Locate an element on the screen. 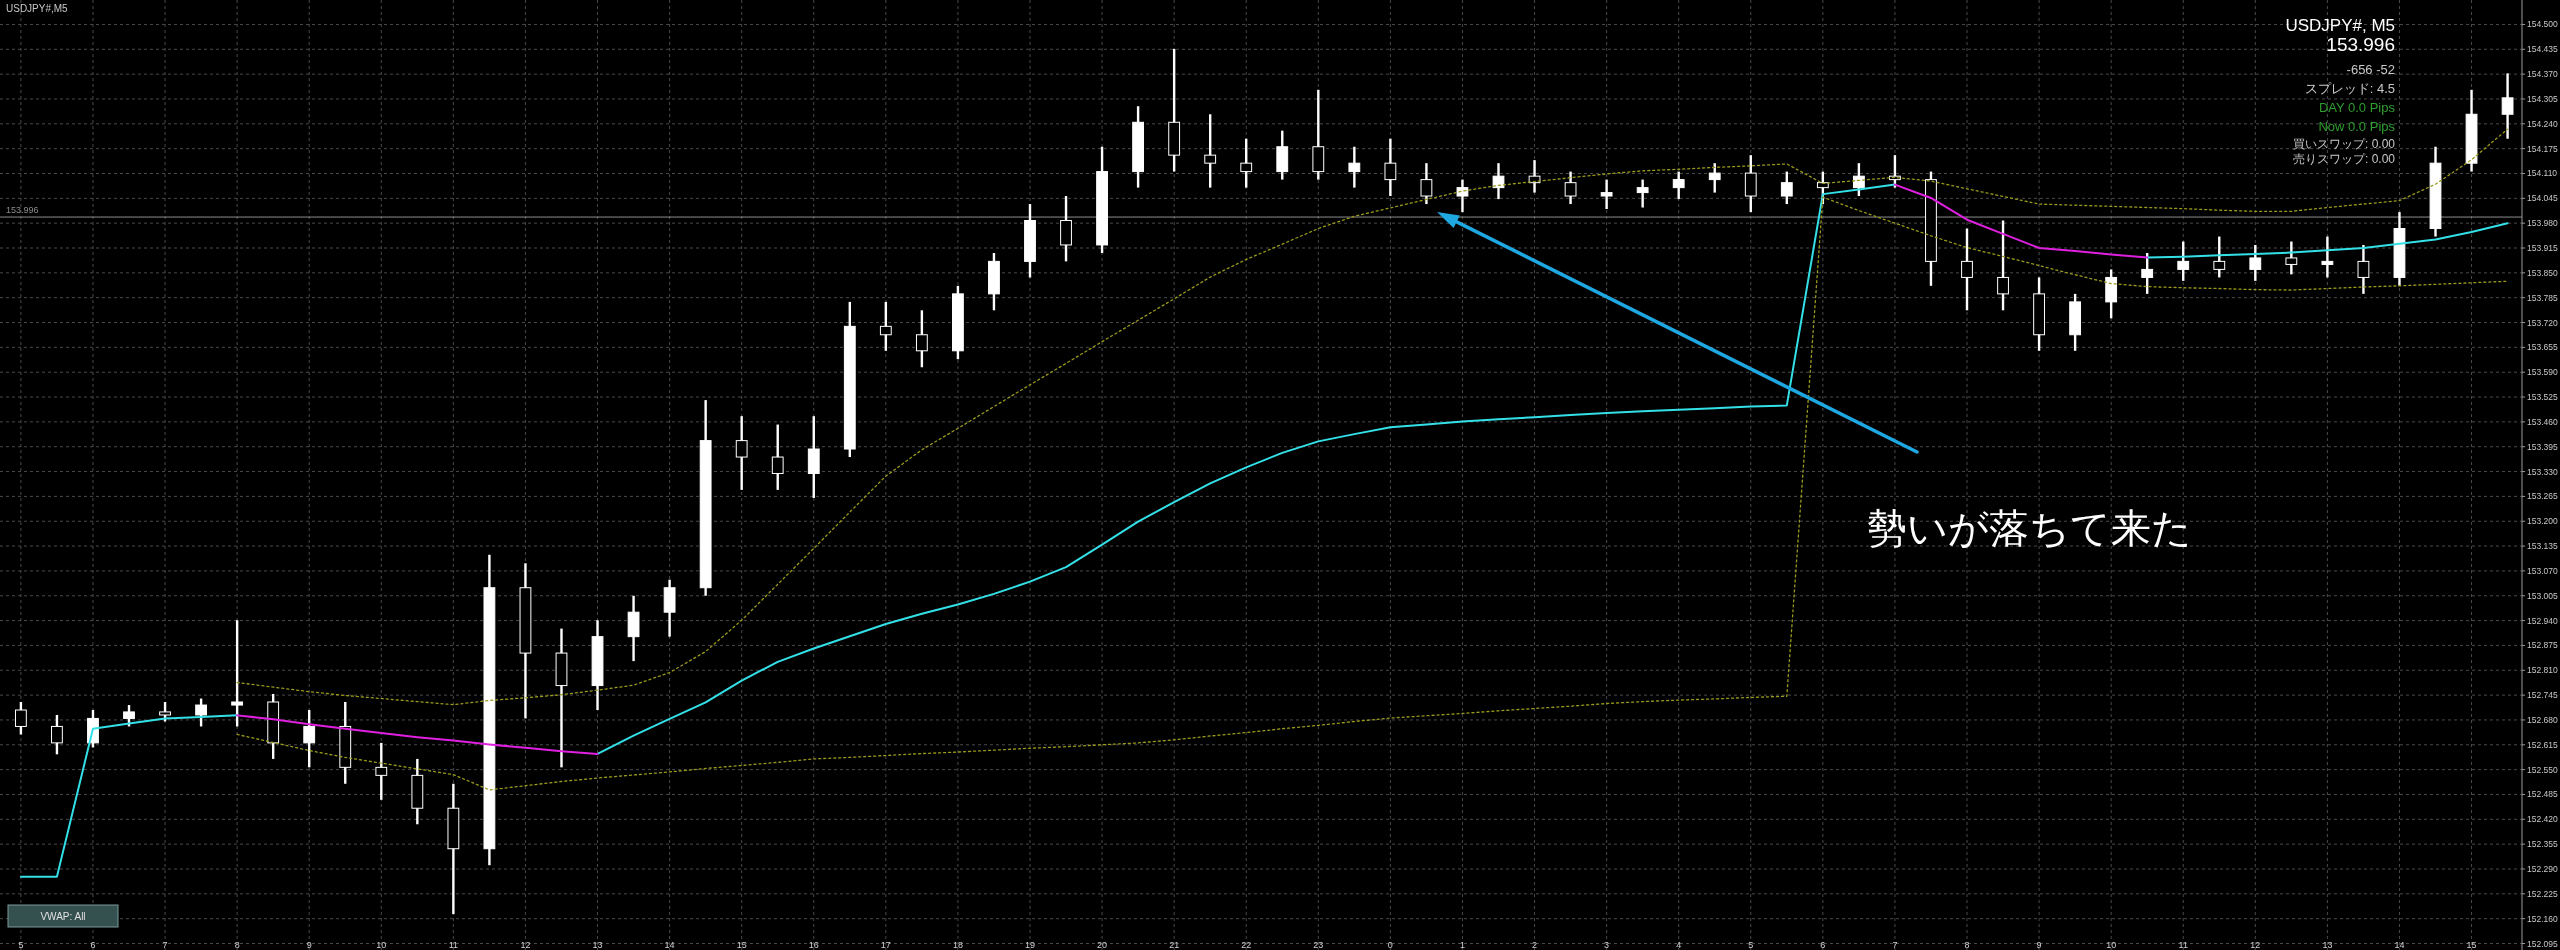  x-tick-label: 16 is located at coordinates (813, 945).